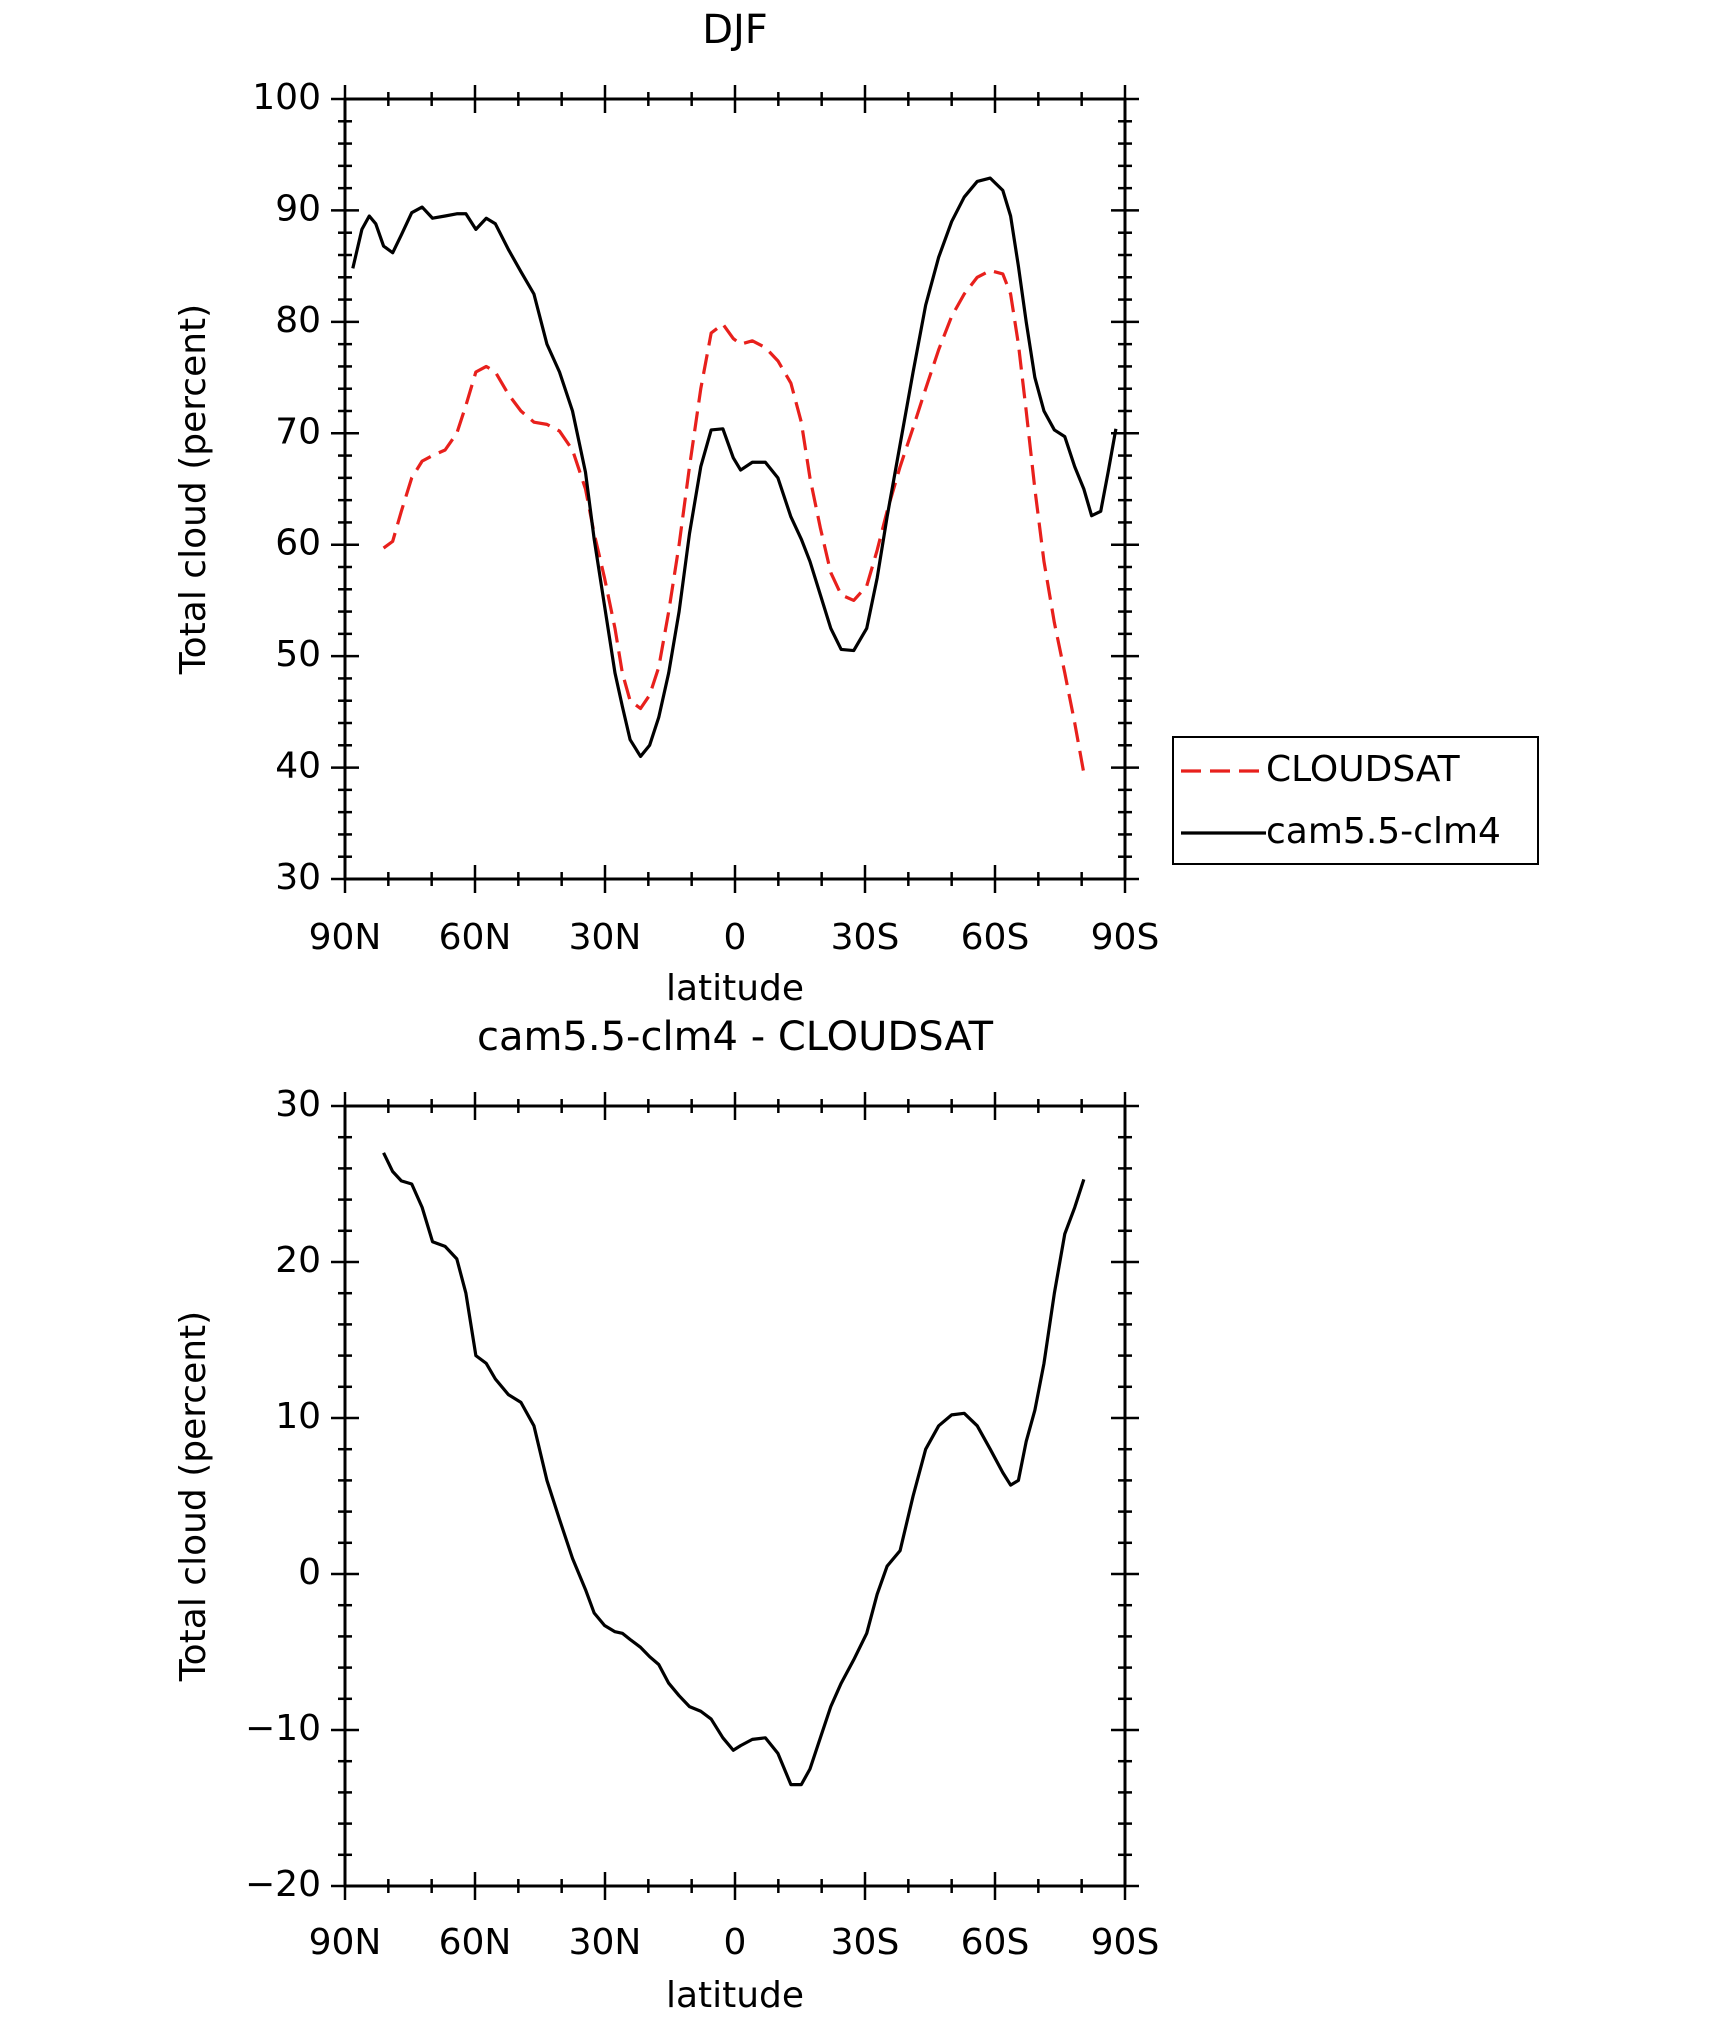  Describe the element at coordinates (735, 1037) in the screenshot. I see `chart-title: cam5.5-clm4 - CLOUDSAT` at that location.